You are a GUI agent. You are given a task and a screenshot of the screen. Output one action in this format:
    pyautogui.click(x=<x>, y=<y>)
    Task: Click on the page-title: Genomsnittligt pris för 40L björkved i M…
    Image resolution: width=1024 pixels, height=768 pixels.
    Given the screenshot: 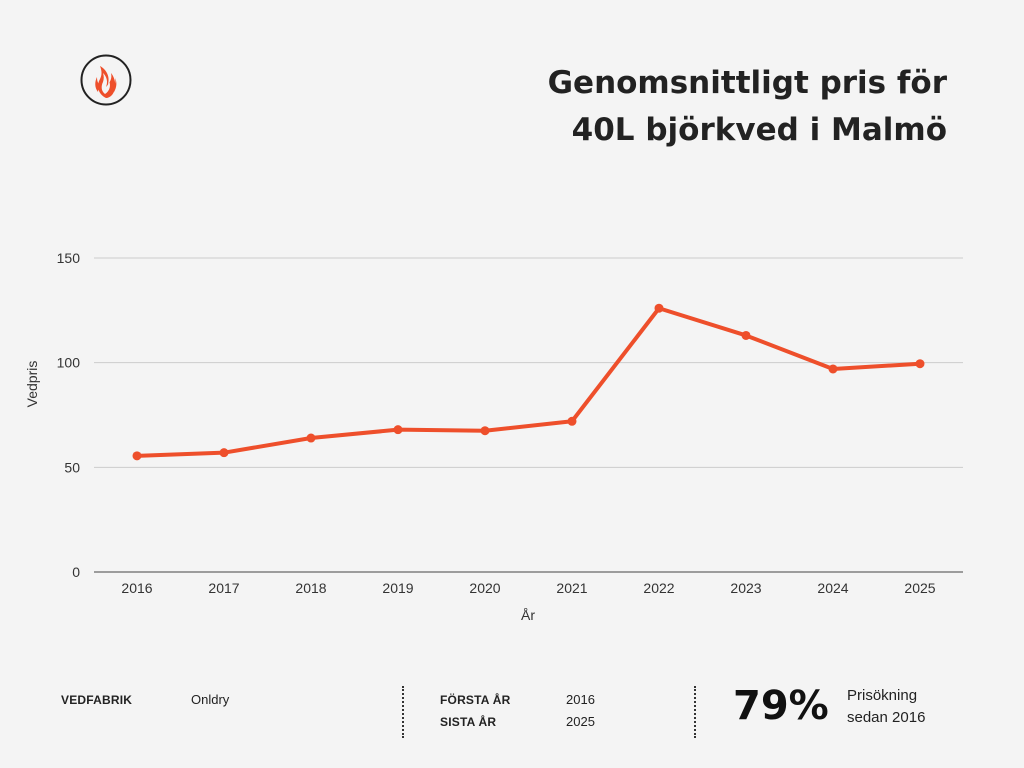 What is the action you would take?
    pyautogui.click(x=747, y=107)
    